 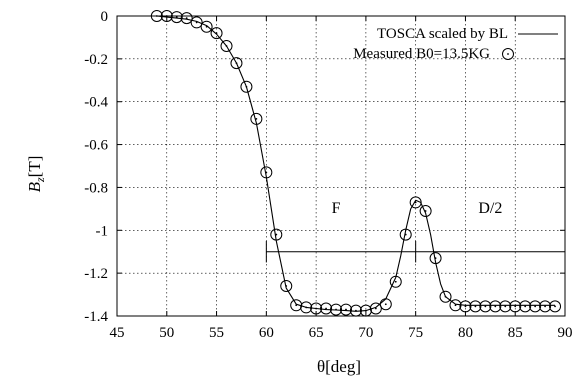 What do you see at coordinates (515, 333) in the screenshot?
I see `x-tick-label: 85` at bounding box center [515, 333].